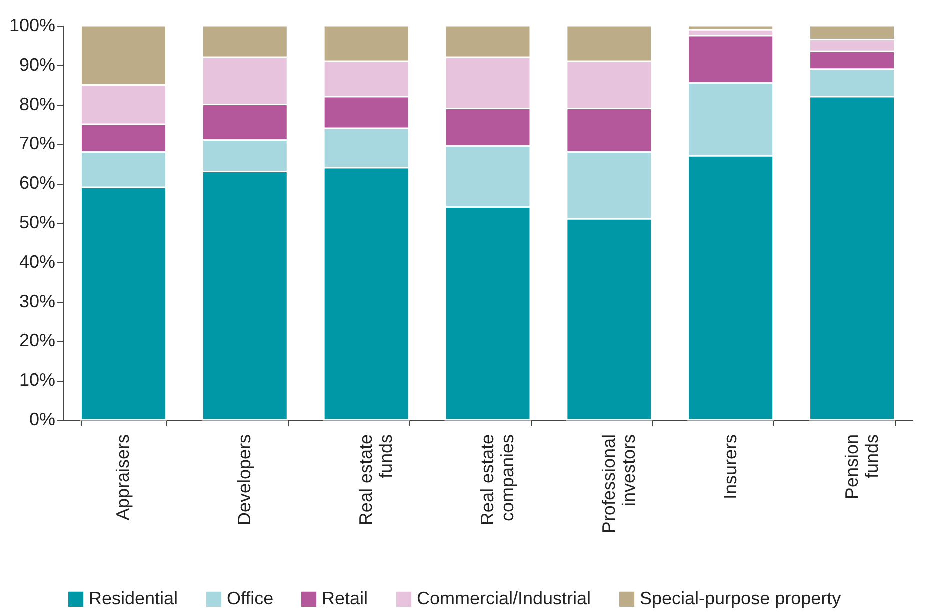 This screenshot has height=612, width=946. What do you see at coordinates (618, 484) in the screenshot?
I see `x-tick-label: Professional investors` at bounding box center [618, 484].